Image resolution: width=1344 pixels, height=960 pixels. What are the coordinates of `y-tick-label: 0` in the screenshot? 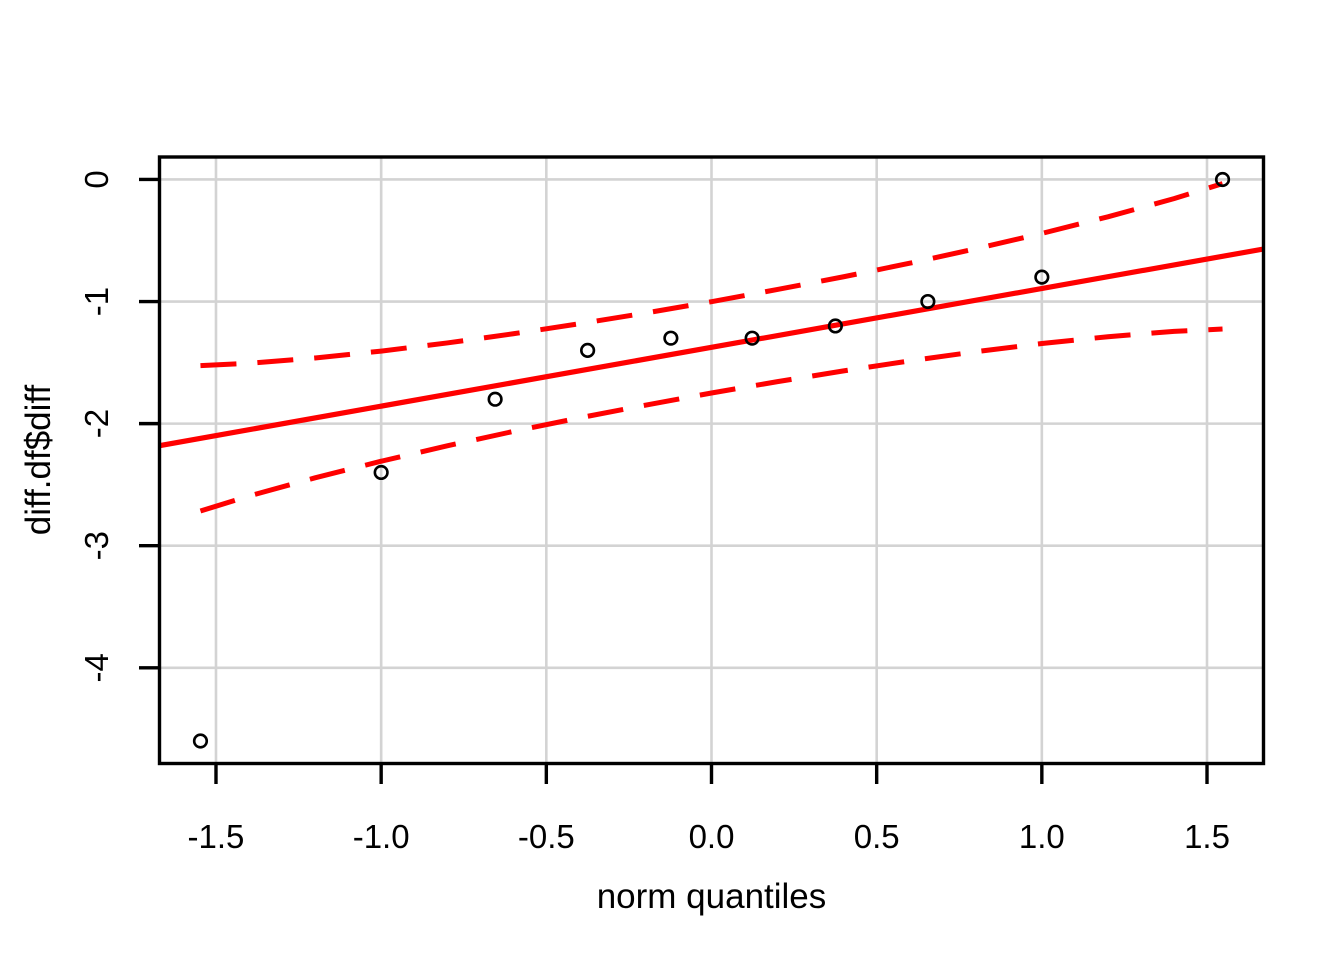 It's located at (96, 179).